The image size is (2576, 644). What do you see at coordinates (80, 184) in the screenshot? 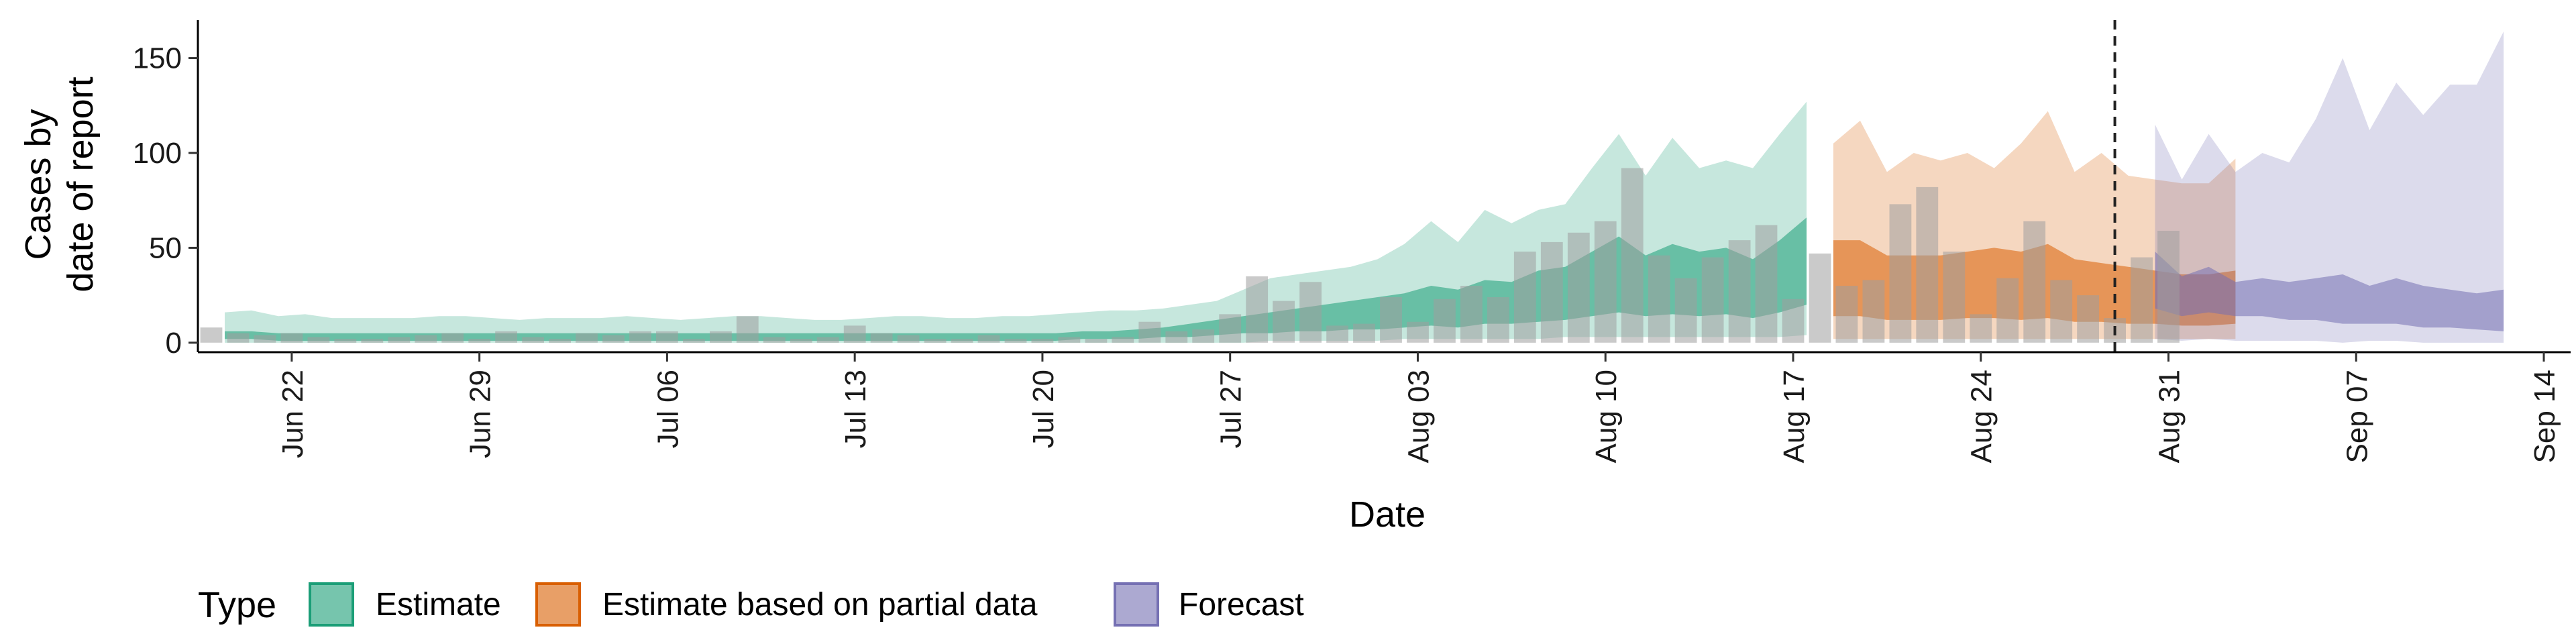
I see `y-axis-title-line-2: date of report` at bounding box center [80, 184].